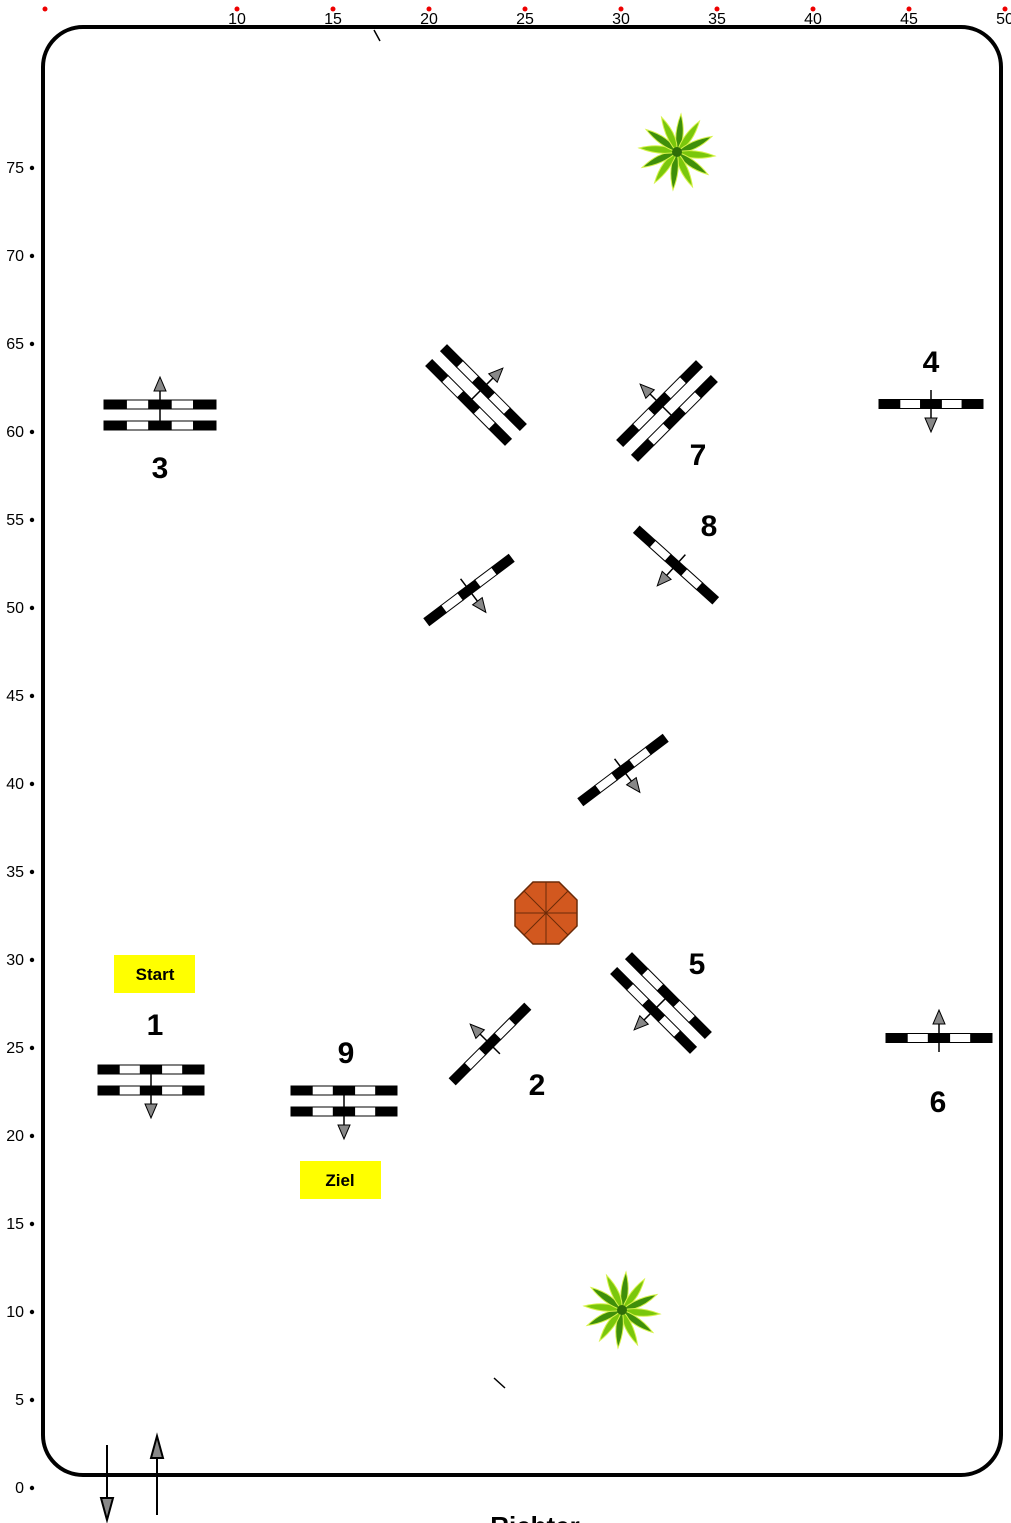 The height and width of the screenshot is (1523, 1011). Describe the element at coordinates (1003, 19) in the screenshot. I see `top-ruler-label: 50` at that location.